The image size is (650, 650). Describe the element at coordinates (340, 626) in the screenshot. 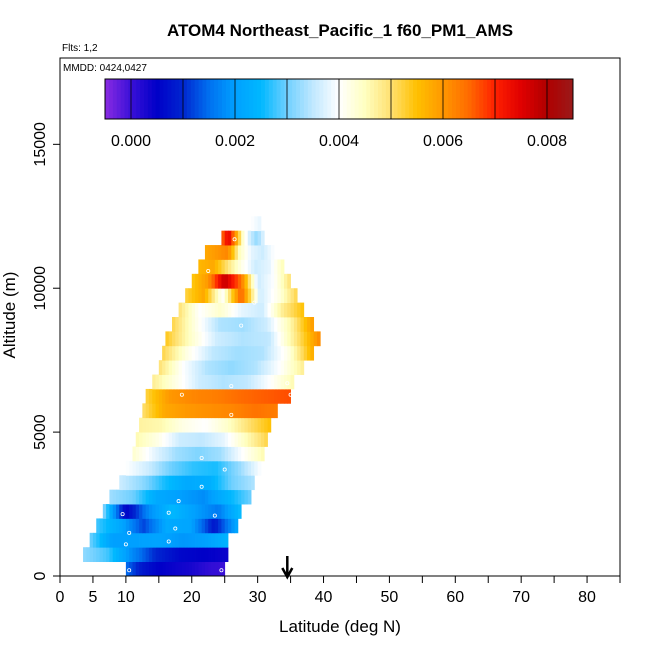

I see `x-axis-label: Latitude (deg N)` at that location.